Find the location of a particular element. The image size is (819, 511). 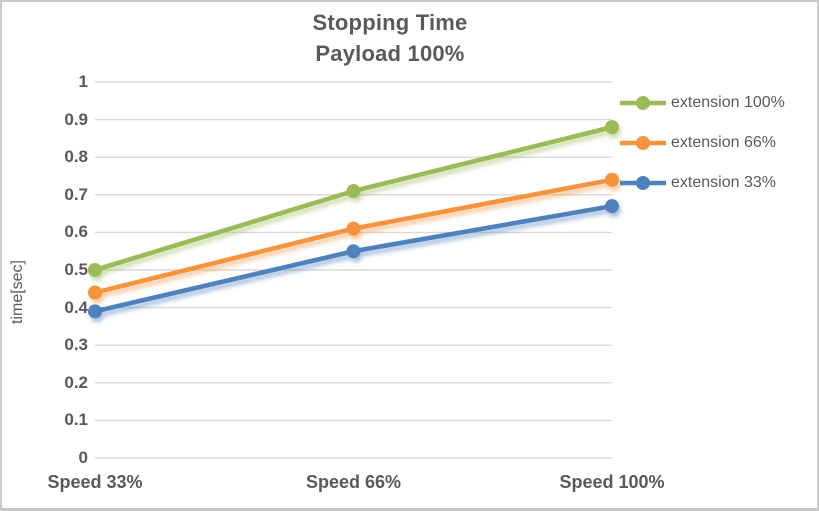

y-tick-label: 0.6 is located at coordinates (76, 232).